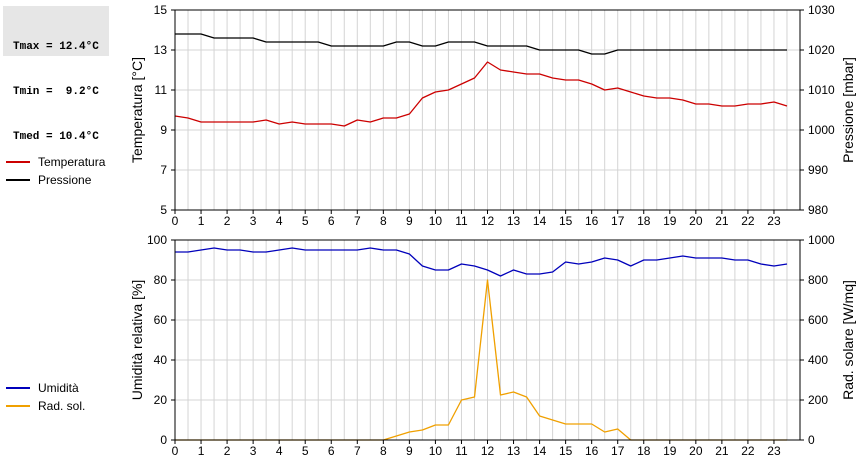 The image size is (860, 460). I want to click on chart2-yleft-tick-label: 100, so click(157, 240).